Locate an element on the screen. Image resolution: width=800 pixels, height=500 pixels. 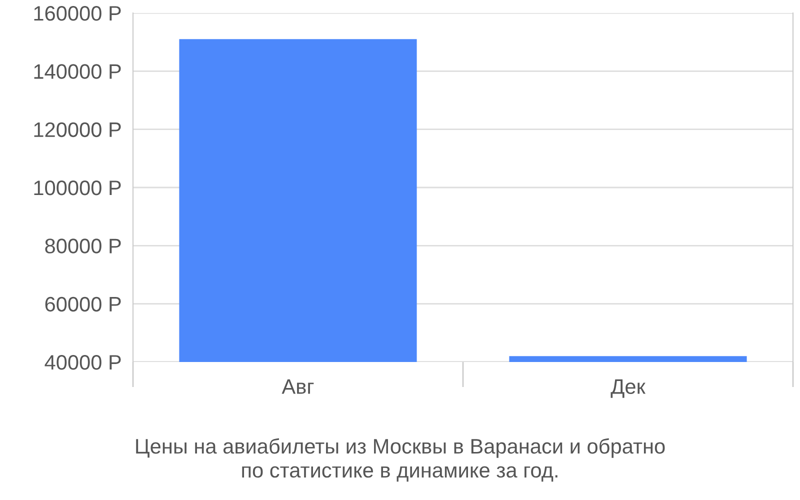
y-tick-label: 140000 Р is located at coordinates (77, 71).